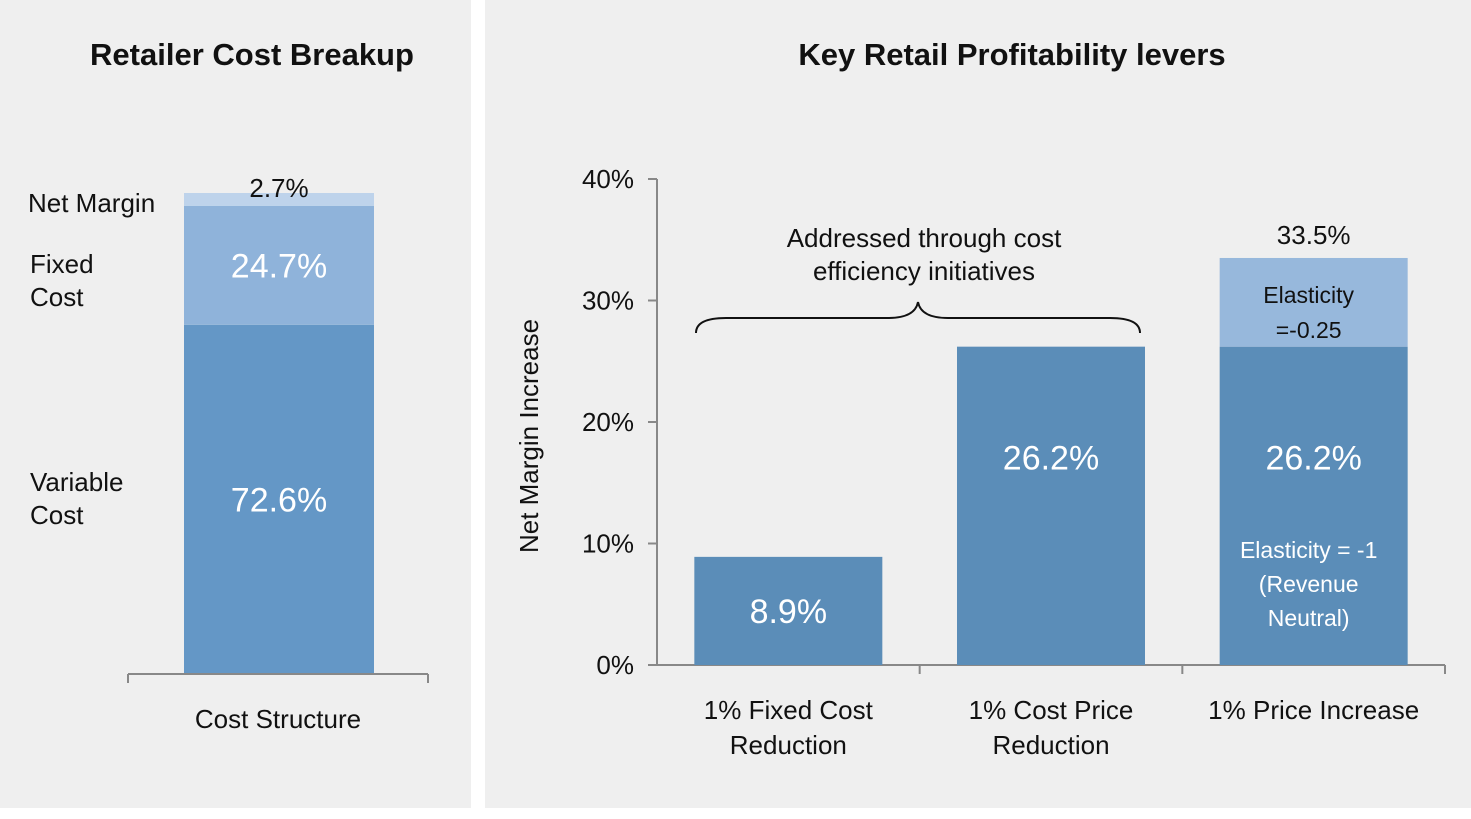 This screenshot has height=819, width=1471. What do you see at coordinates (924, 271) in the screenshot?
I see `brace-text-line-2: efficiency initiatives` at bounding box center [924, 271].